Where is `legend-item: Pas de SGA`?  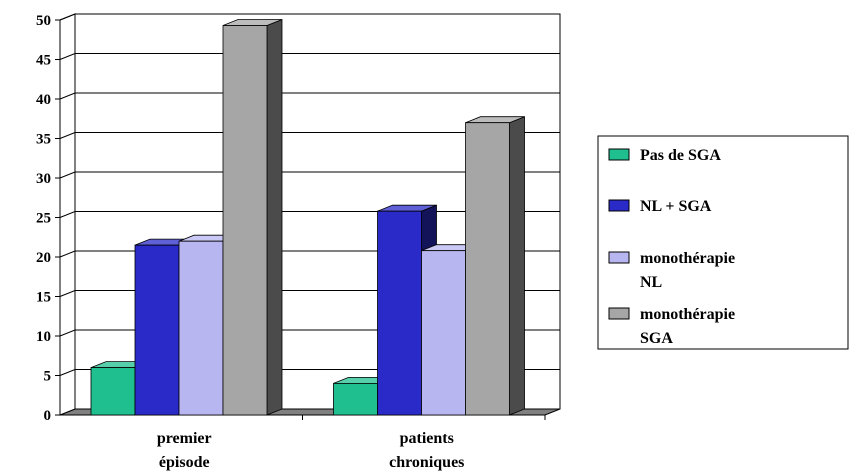
legend-item: Pas de SGA is located at coordinates (664, 155).